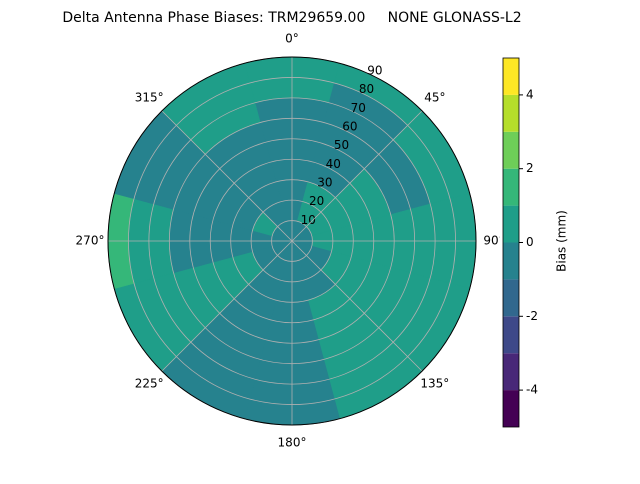 The width and height of the screenshot is (640, 484). What do you see at coordinates (324, 182) in the screenshot?
I see `r-tick-label: 30` at bounding box center [324, 182].